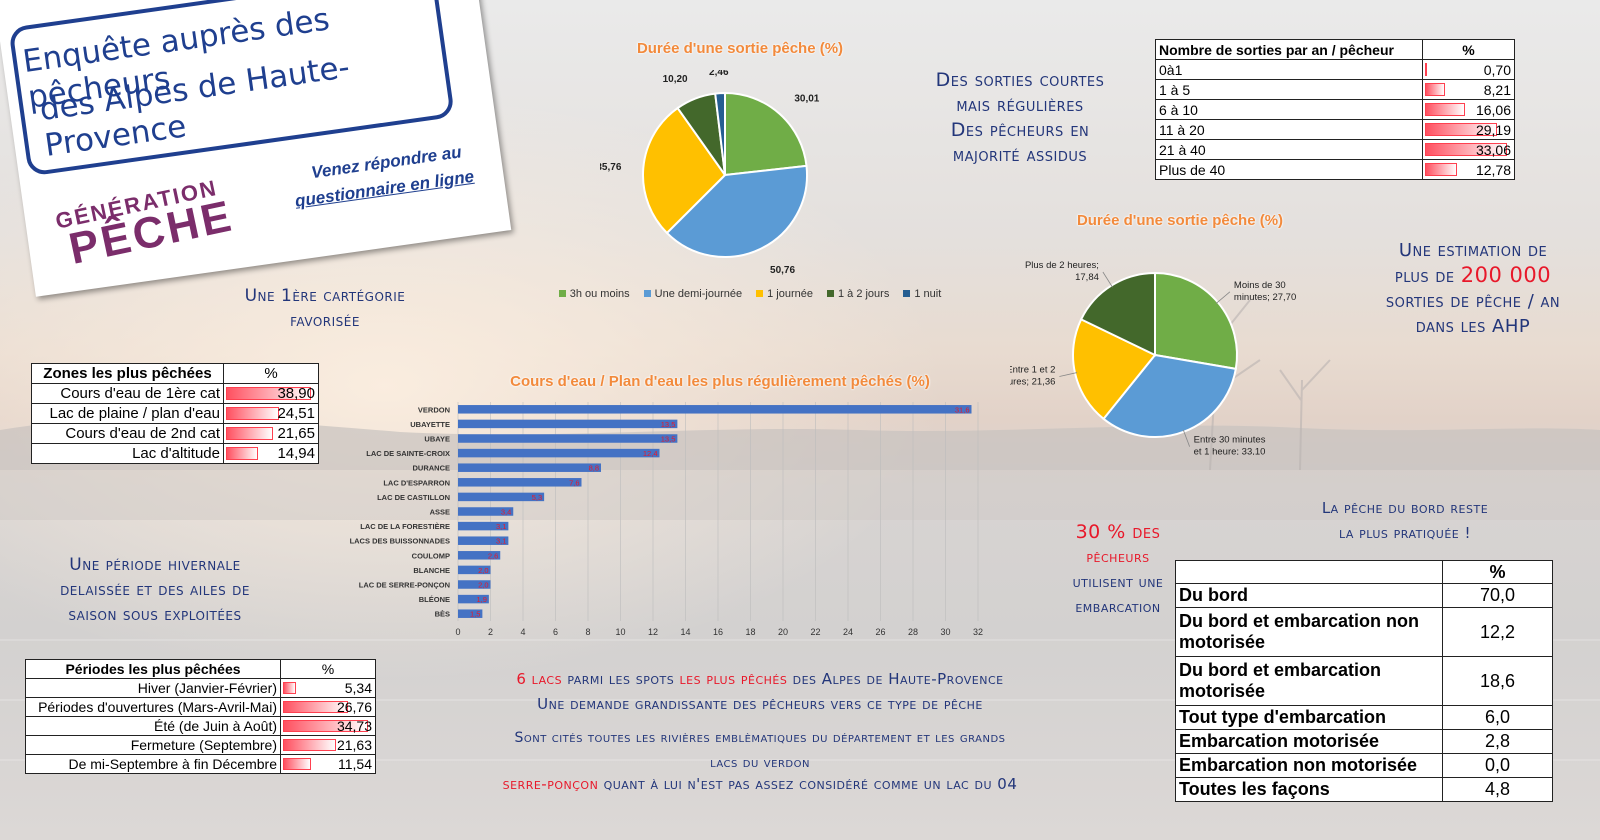 Image resolution: width=1600 pixels, height=840 pixels. What do you see at coordinates (1335, 69) in the screenshot?
I see `sorties-row: 0à1 0,70` at bounding box center [1335, 69].